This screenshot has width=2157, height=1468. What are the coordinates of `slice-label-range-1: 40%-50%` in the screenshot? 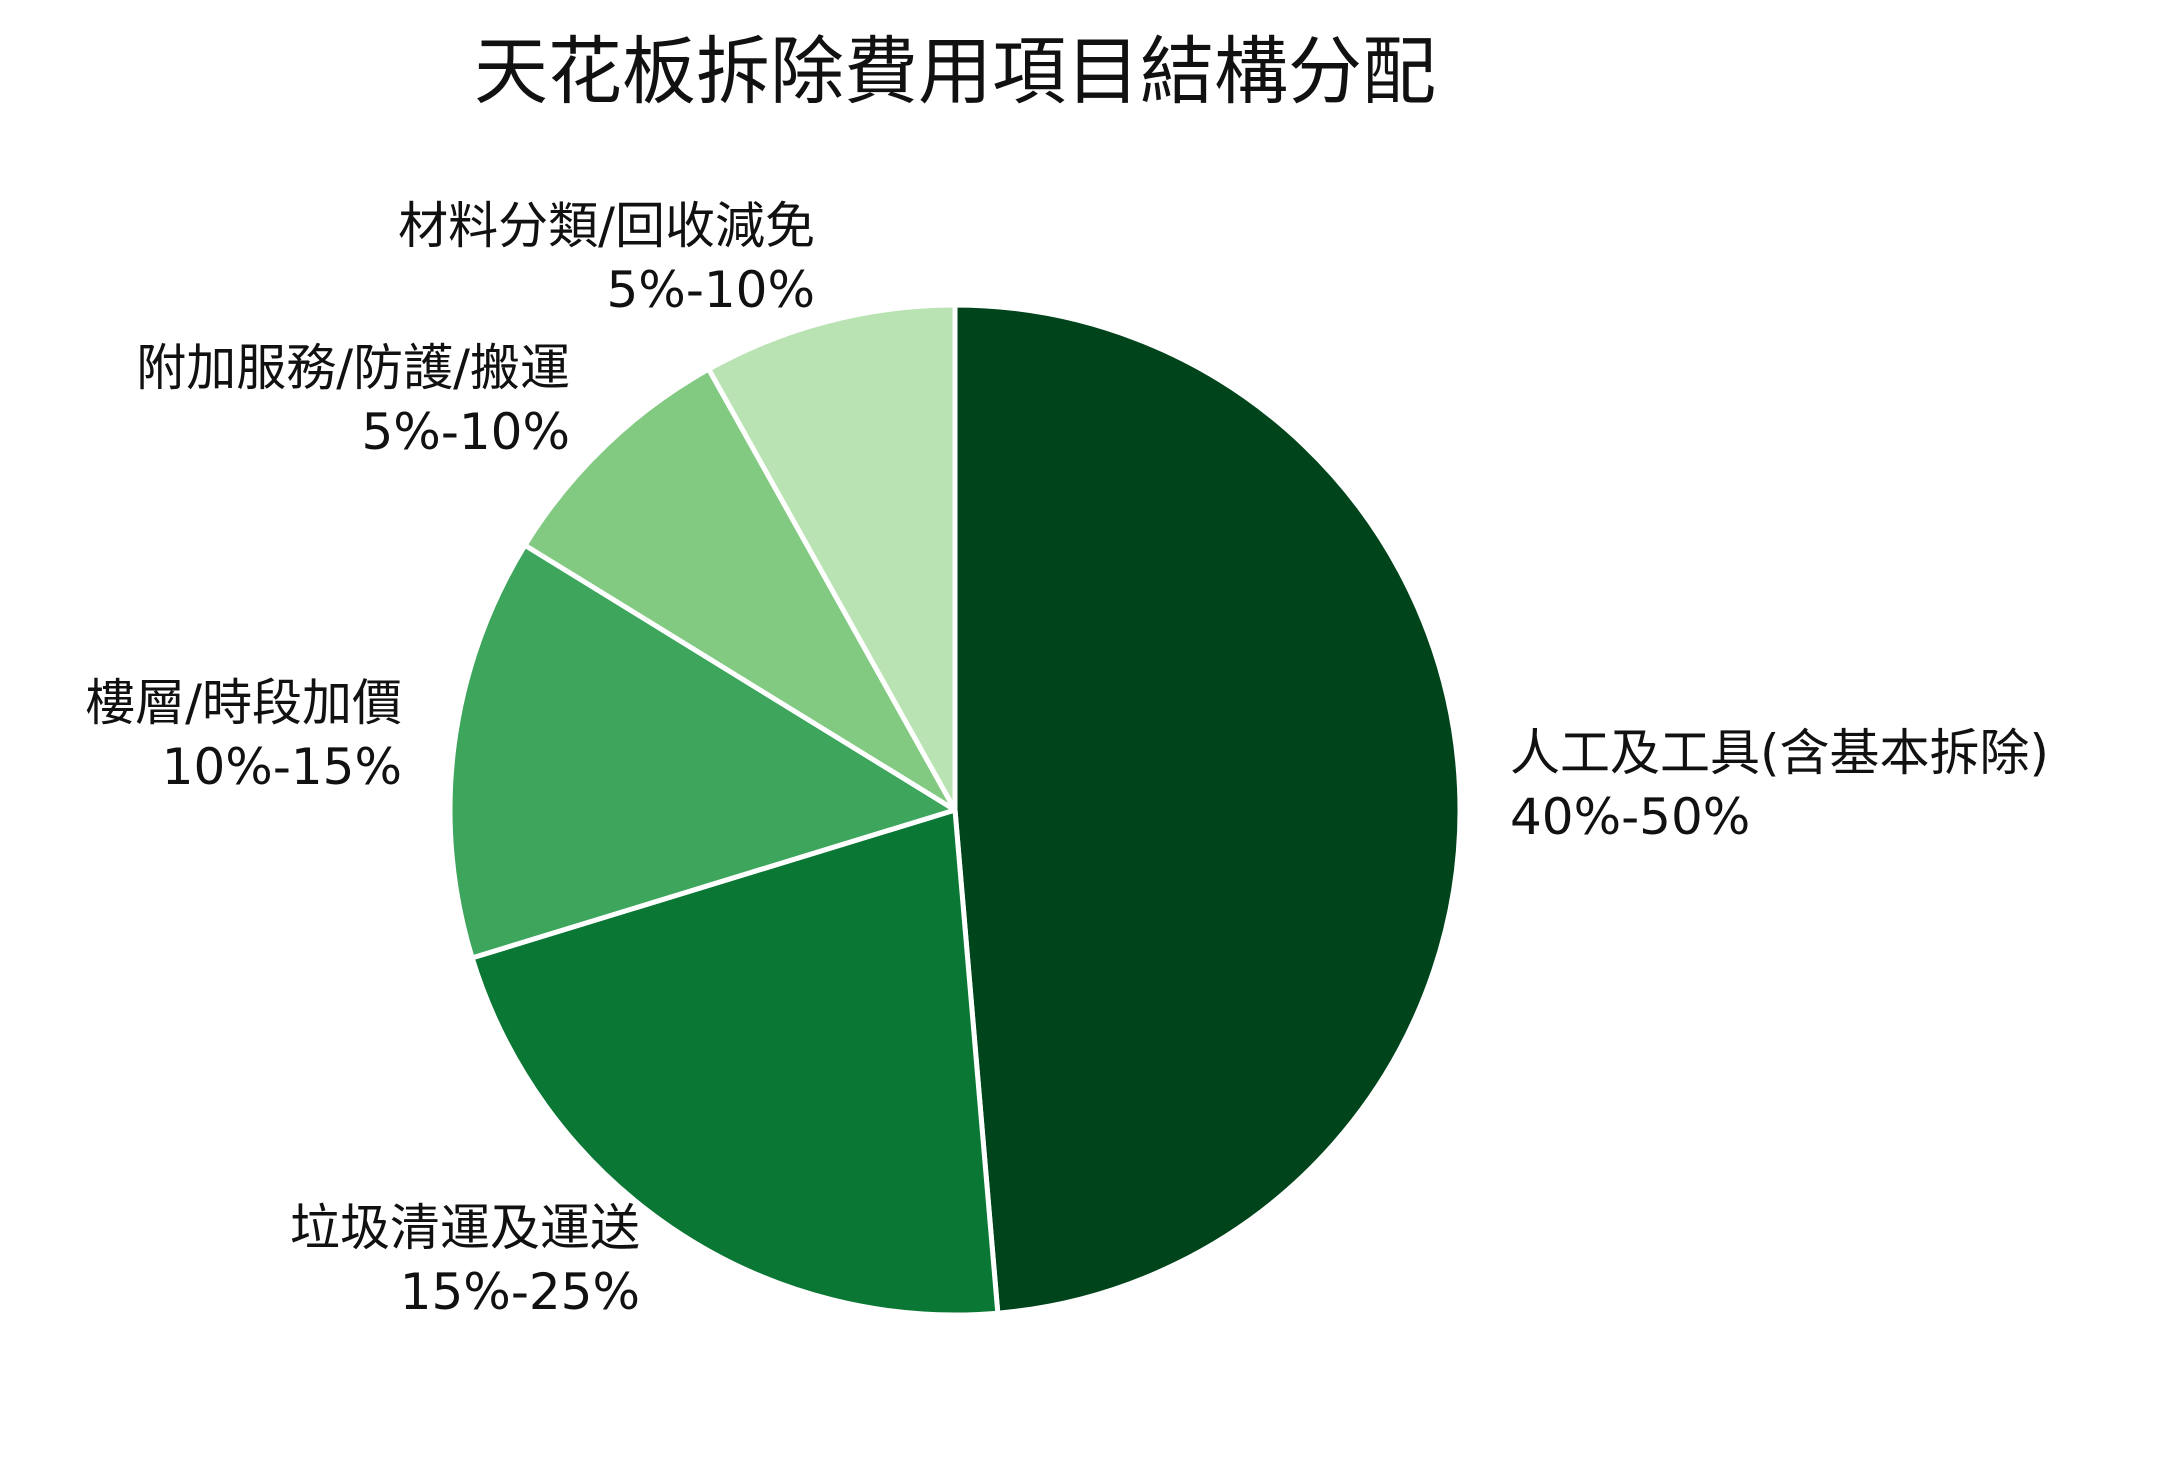 It's located at (1630, 817).